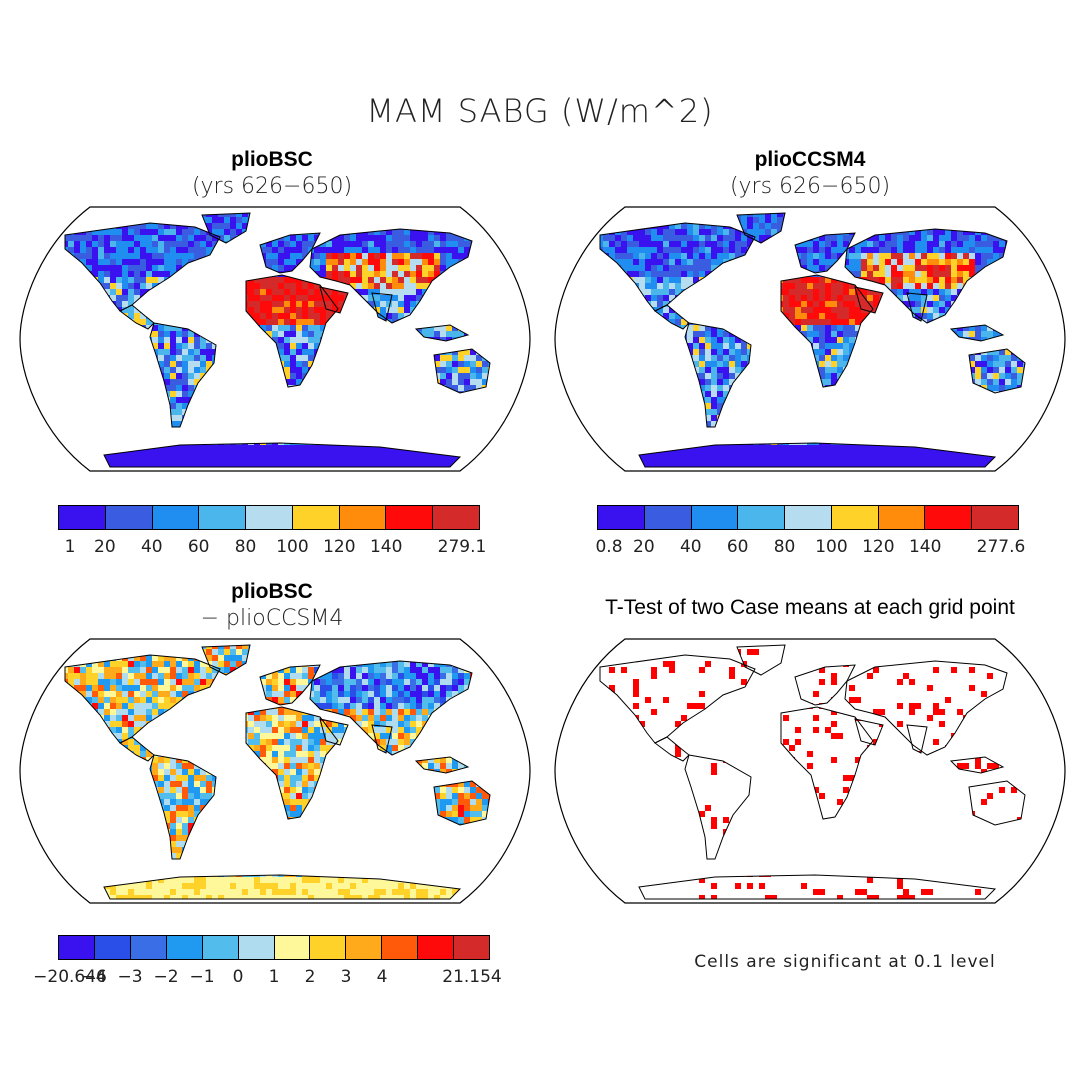 This screenshot has height=1080, width=1080. What do you see at coordinates (810, 159) in the screenshot?
I see `panel-title-pliocsm4: plioCCSM4` at bounding box center [810, 159].